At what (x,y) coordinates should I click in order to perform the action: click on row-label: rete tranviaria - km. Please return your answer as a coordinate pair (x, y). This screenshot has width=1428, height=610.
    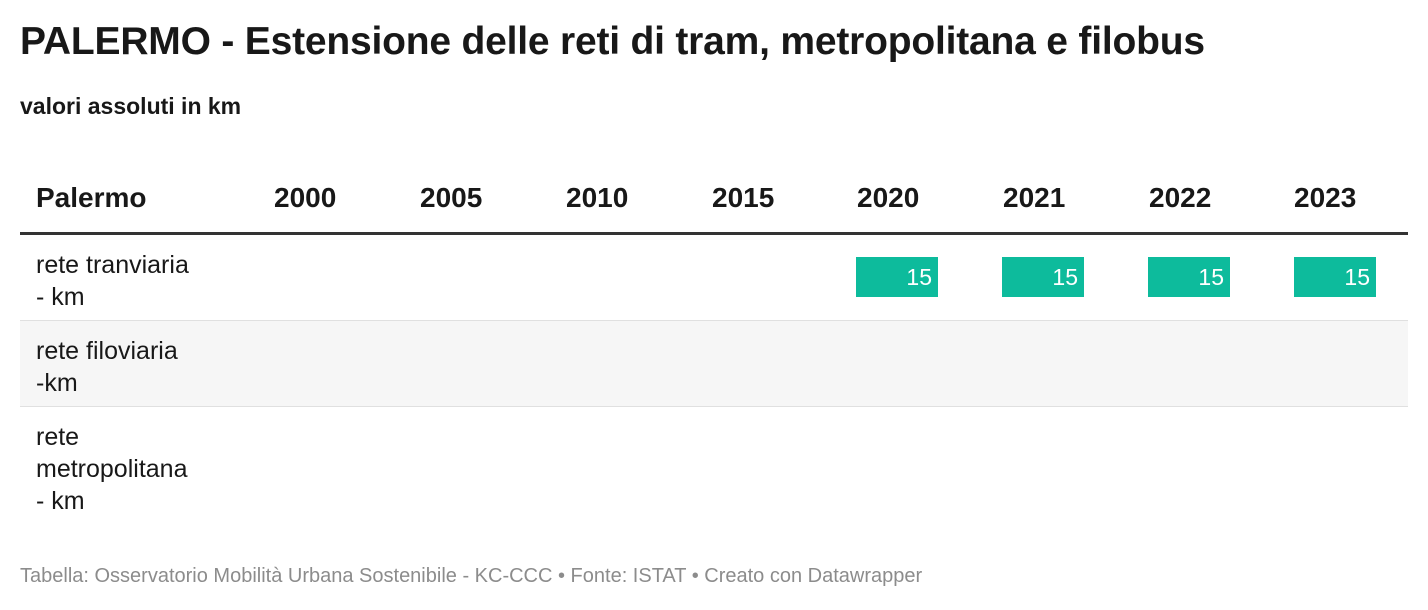
    Looking at the image, I should click on (136, 281).